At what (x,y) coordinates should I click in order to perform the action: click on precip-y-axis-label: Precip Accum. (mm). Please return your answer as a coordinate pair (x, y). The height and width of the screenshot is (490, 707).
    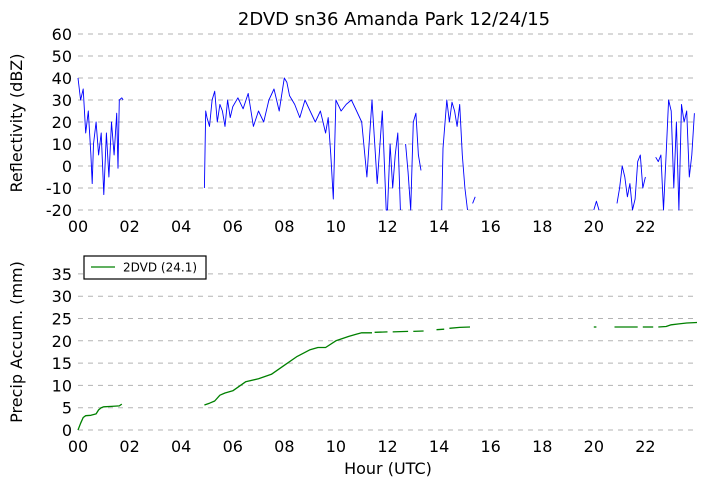
    Looking at the image, I should click on (16, 342).